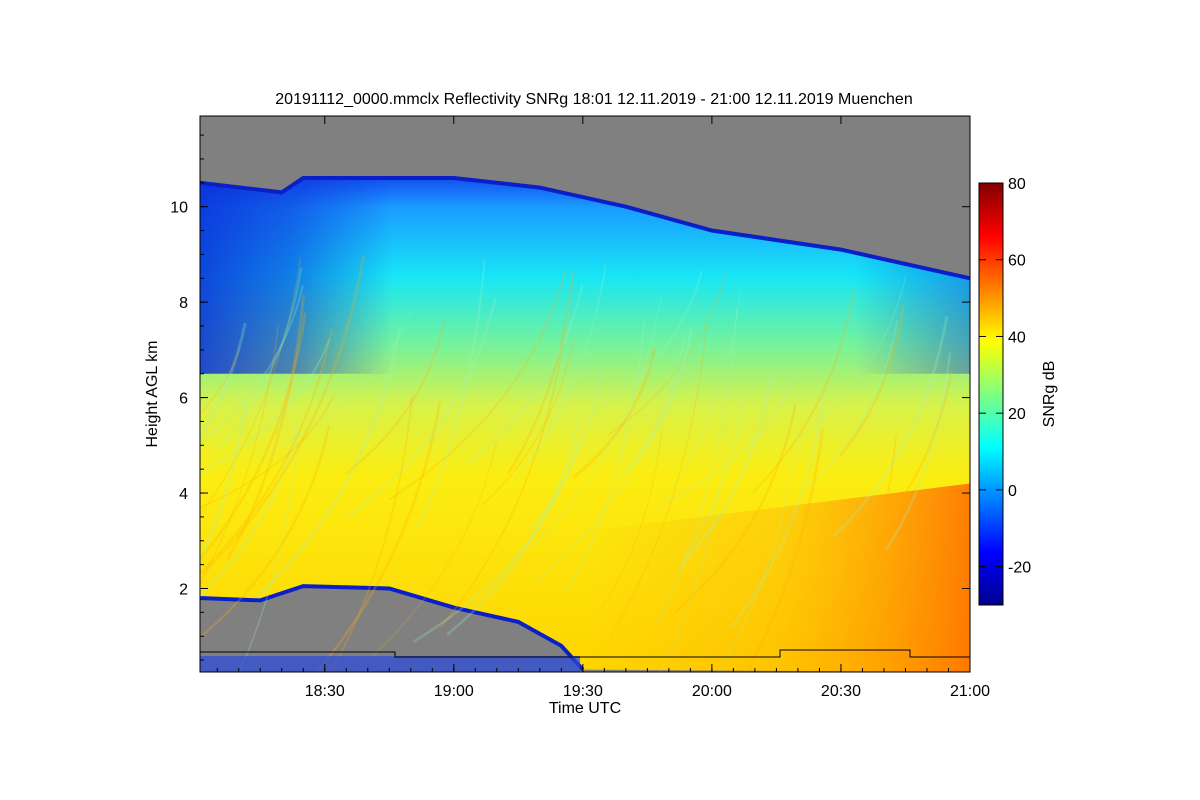 Image resolution: width=1200 pixels, height=800 pixels. What do you see at coordinates (183, 303) in the screenshot?
I see `y-tick-label: 8` at bounding box center [183, 303].